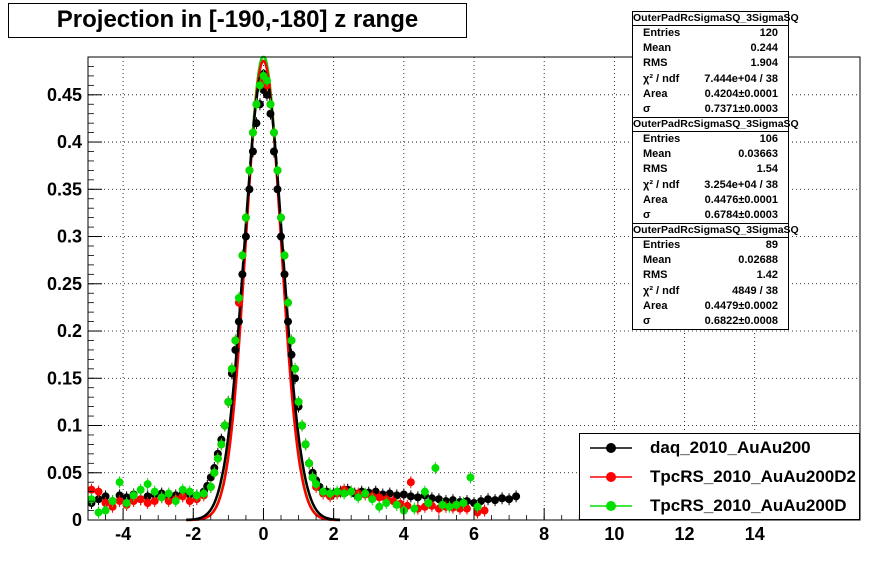 The width and height of the screenshot is (878, 578). Describe the element at coordinates (716, 231) in the screenshot. I see `stats-header: OuterPadRcSigmaSQ_3SigmaSQ` at that location.